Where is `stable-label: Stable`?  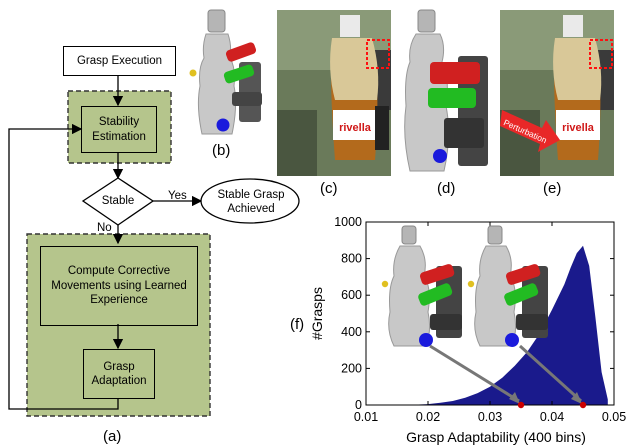
stable-label: Stable is located at coordinates (118, 200).